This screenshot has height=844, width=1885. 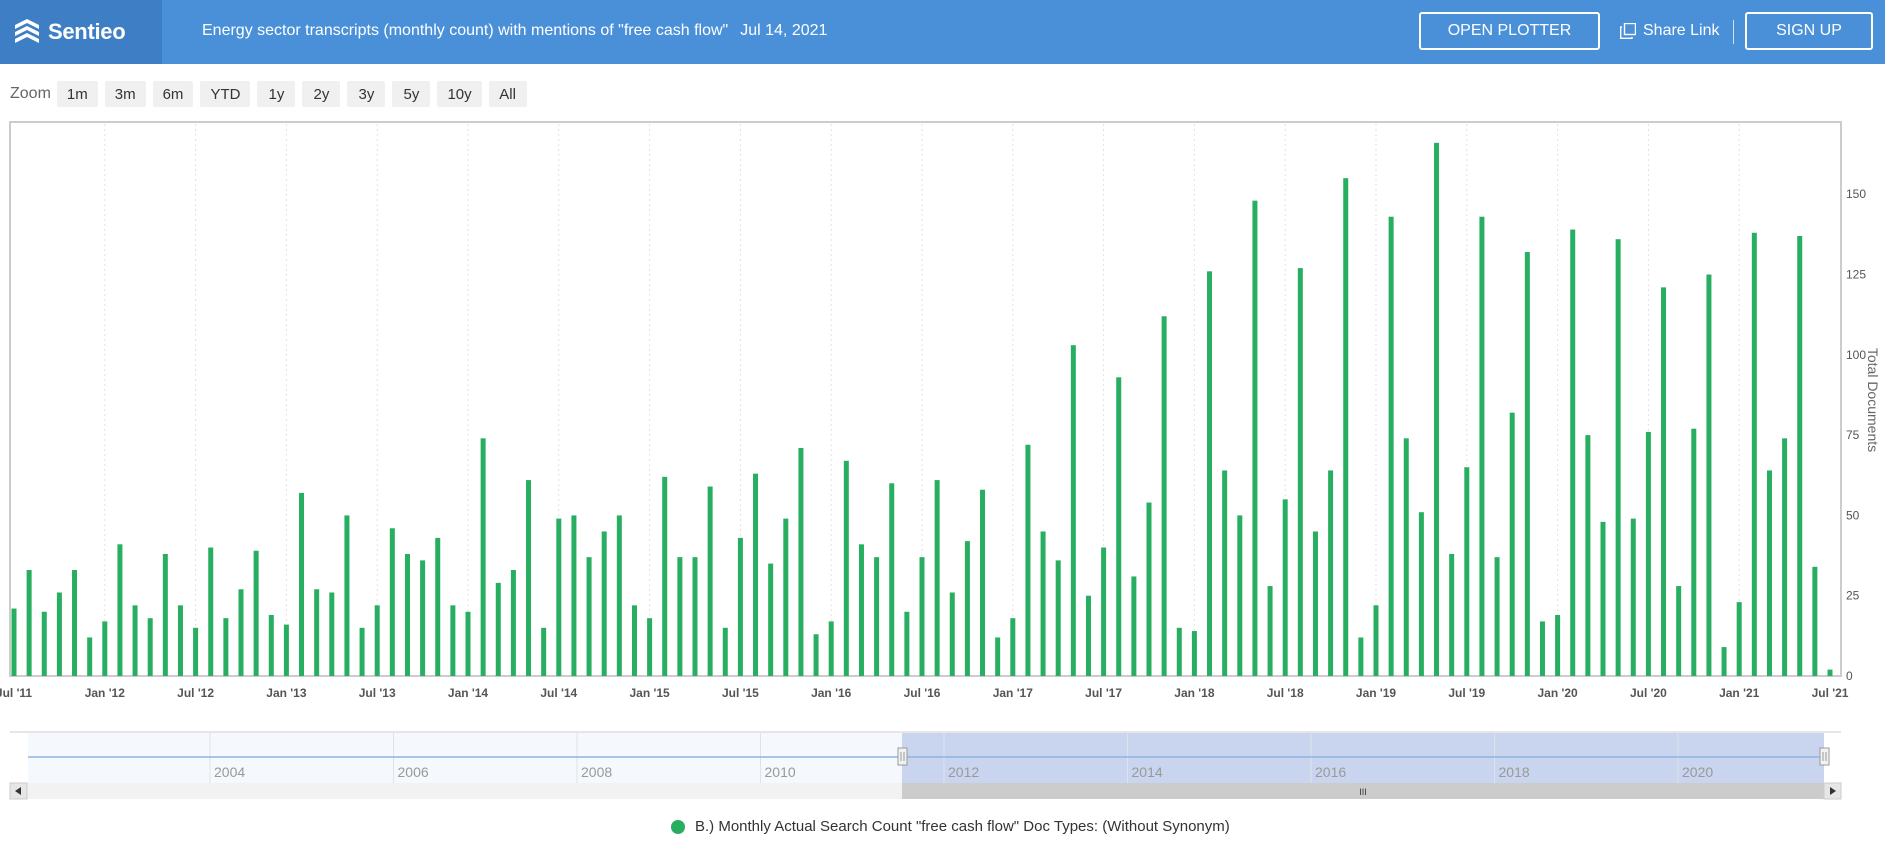 What do you see at coordinates (411, 94) in the screenshot?
I see `zoom-5y-button: 5y` at bounding box center [411, 94].